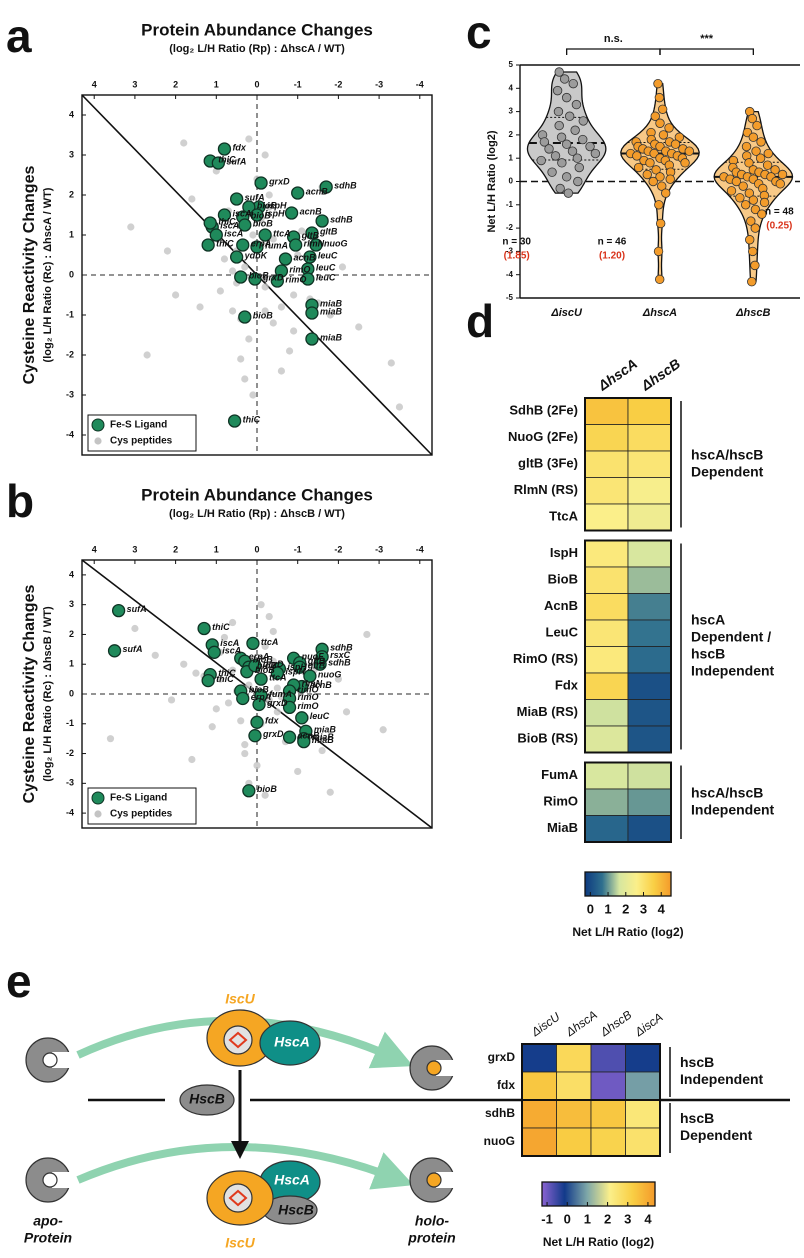 The height and width of the screenshot is (1258, 804). Describe the element at coordinates (229, 643) in the screenshot. I see `point-label: iscA` at that location.